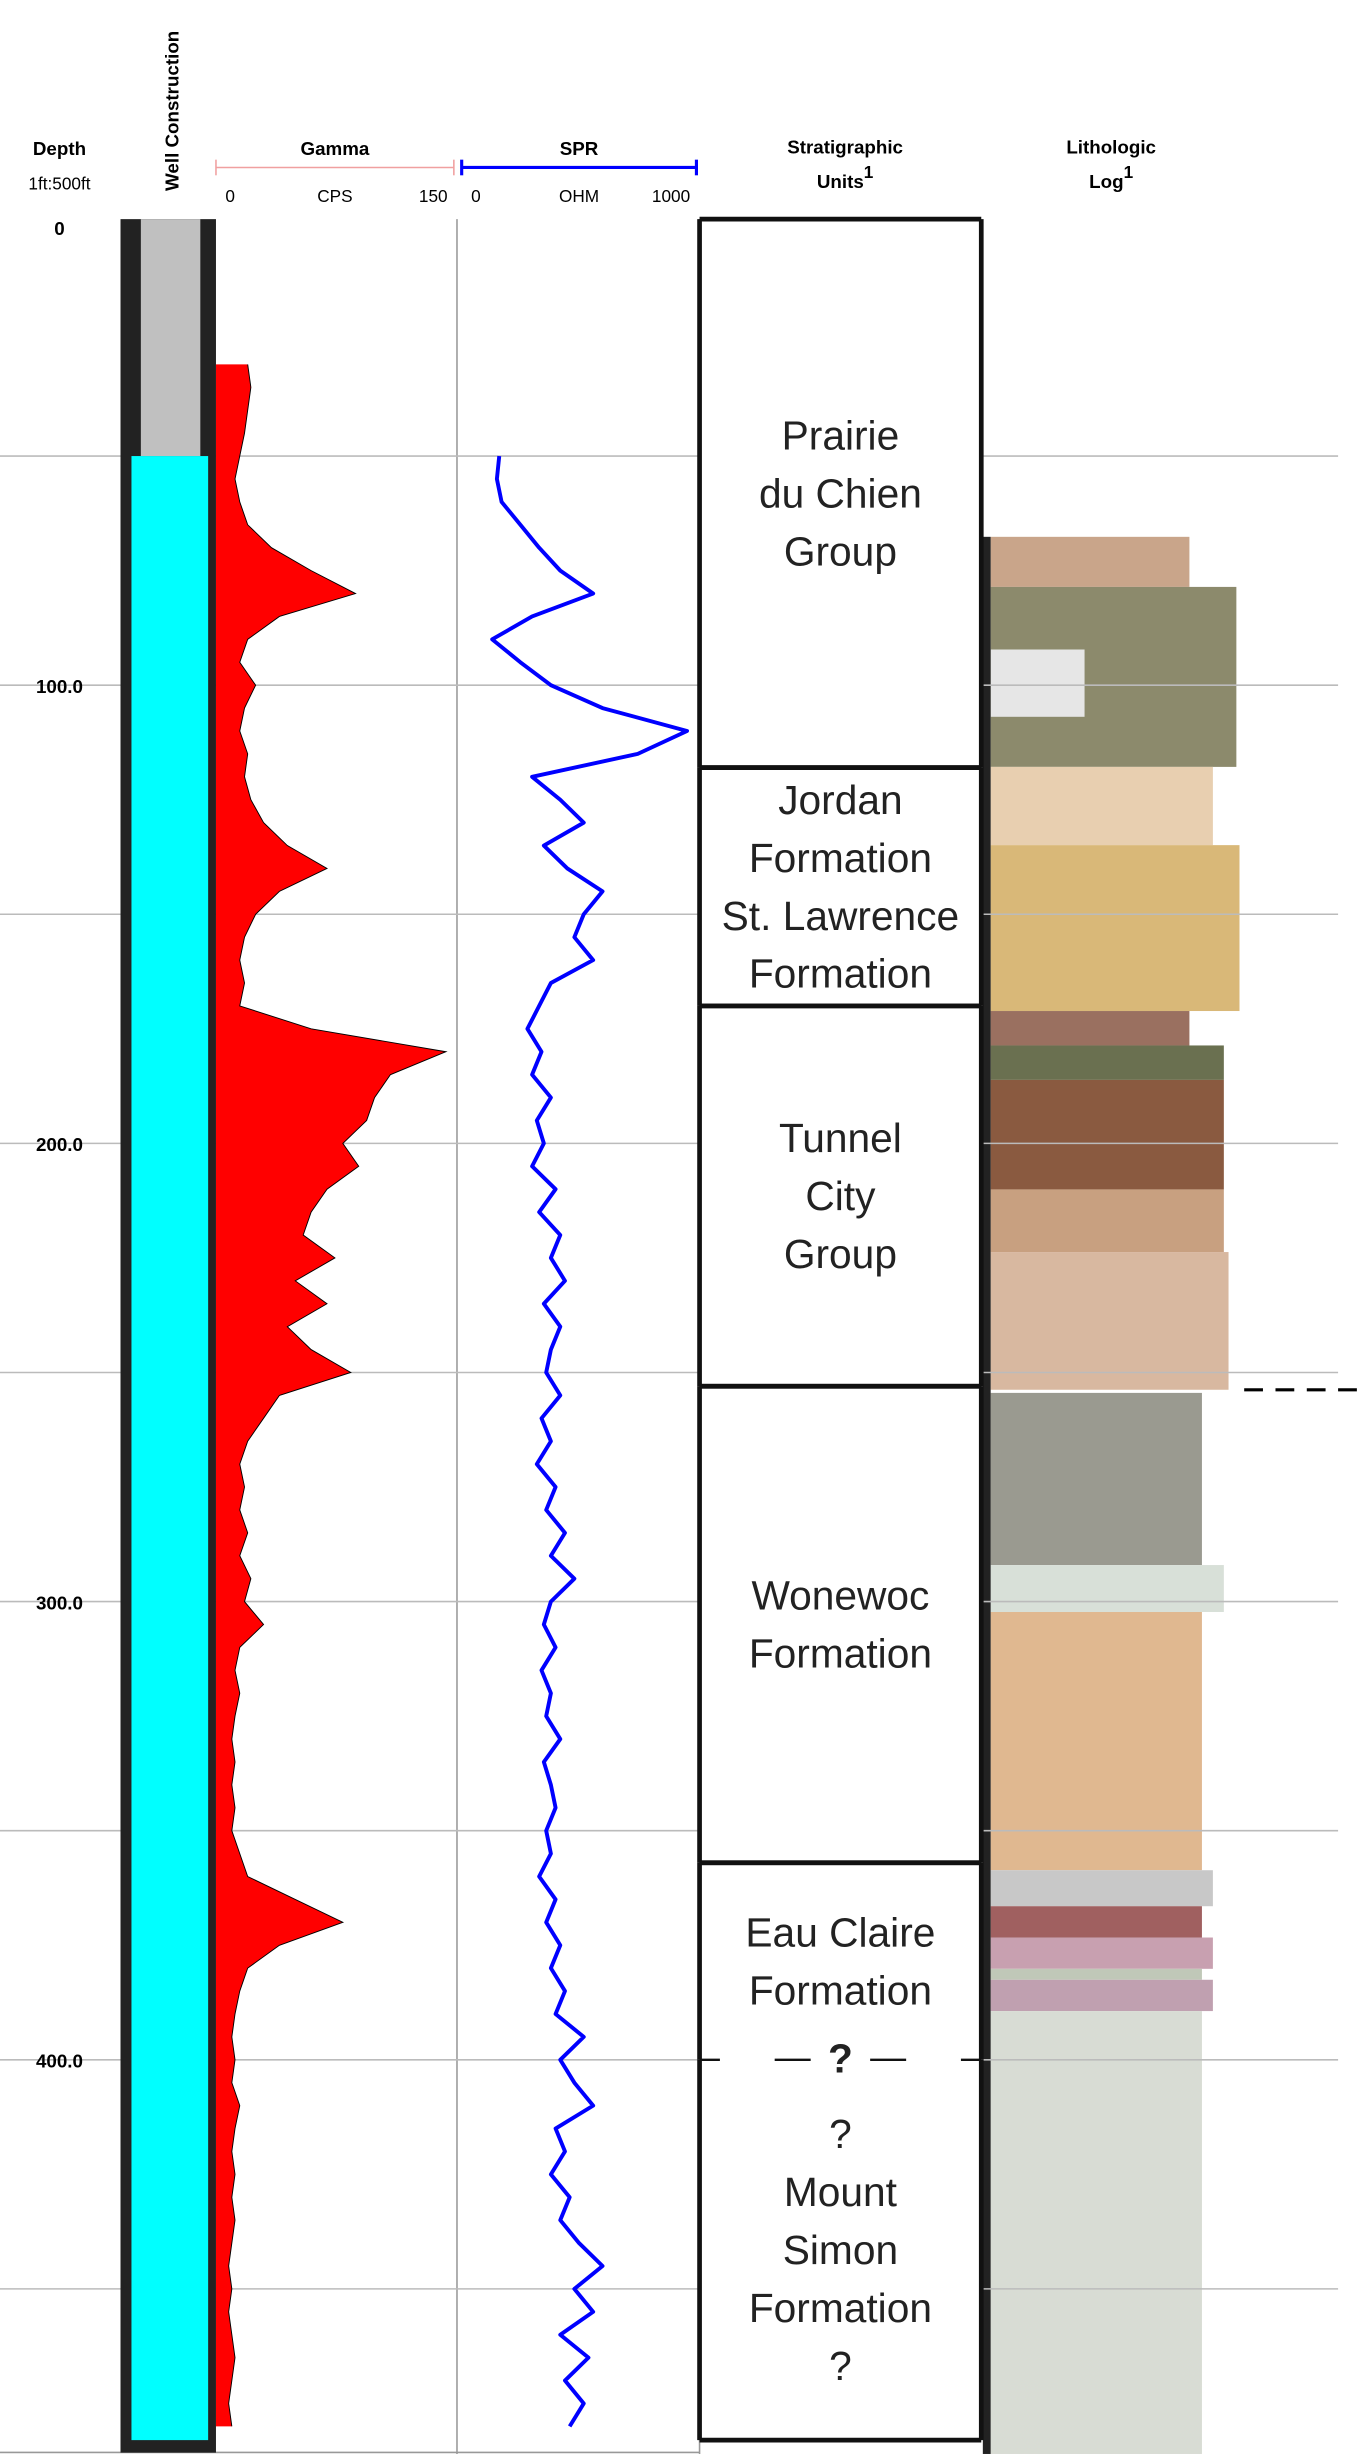  What do you see at coordinates (59, 228) in the screenshot?
I see `depth-tick-label: 0` at bounding box center [59, 228].